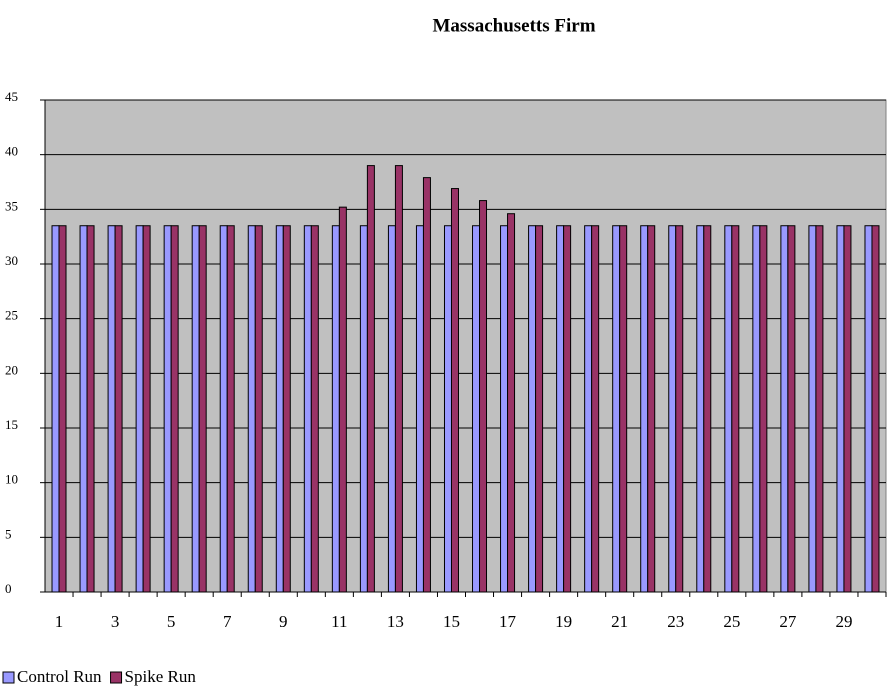 The image size is (890, 698). What do you see at coordinates (11, 369) in the screenshot?
I see `y-tick-label: 20` at bounding box center [11, 369].